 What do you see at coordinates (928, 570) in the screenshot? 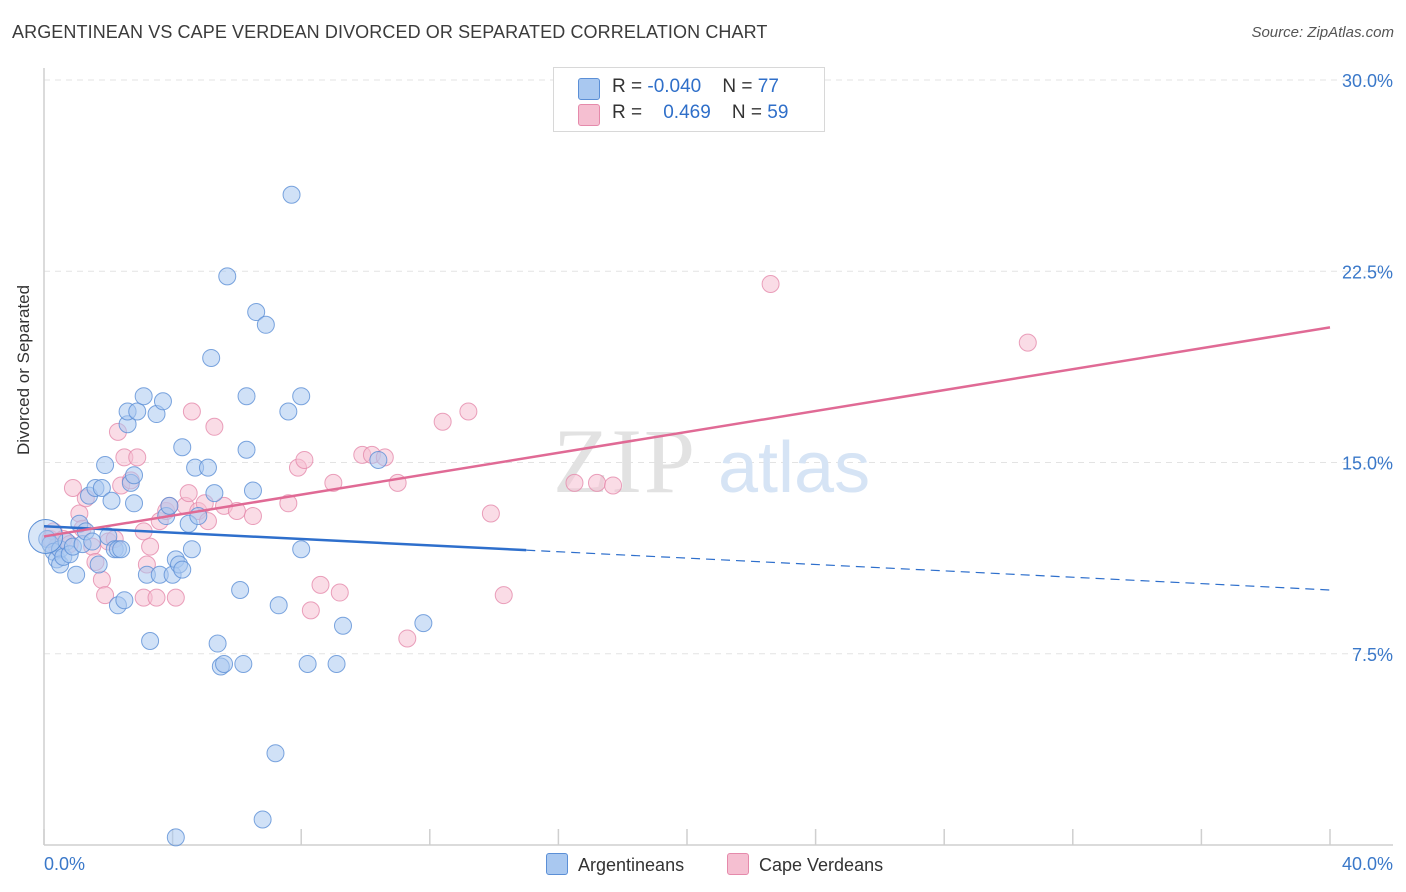
I see `argentinean-trend-extension` at bounding box center [928, 570].